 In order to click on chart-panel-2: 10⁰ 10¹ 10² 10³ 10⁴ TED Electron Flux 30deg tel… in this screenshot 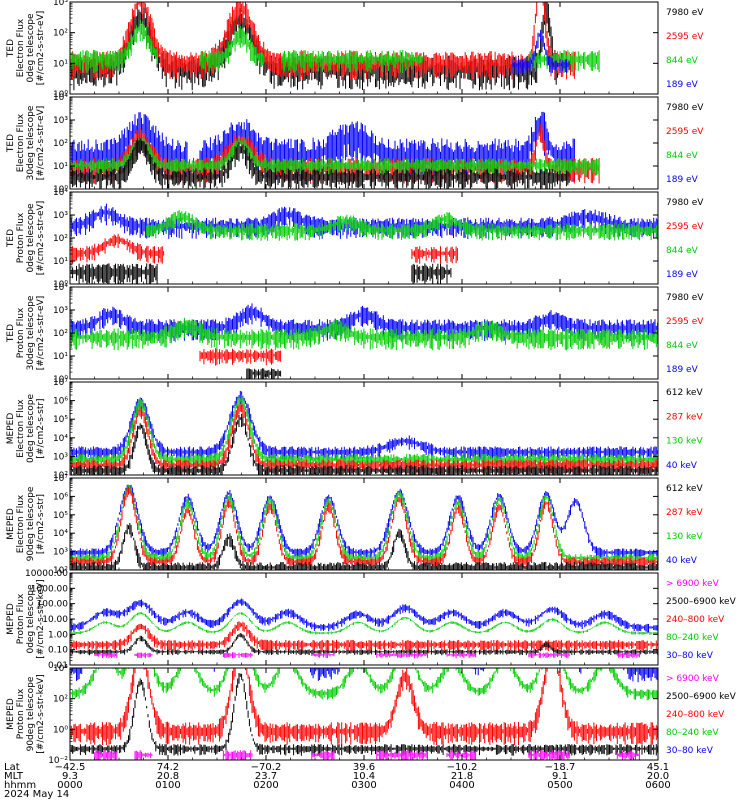, I will do `click(355, 144)`.